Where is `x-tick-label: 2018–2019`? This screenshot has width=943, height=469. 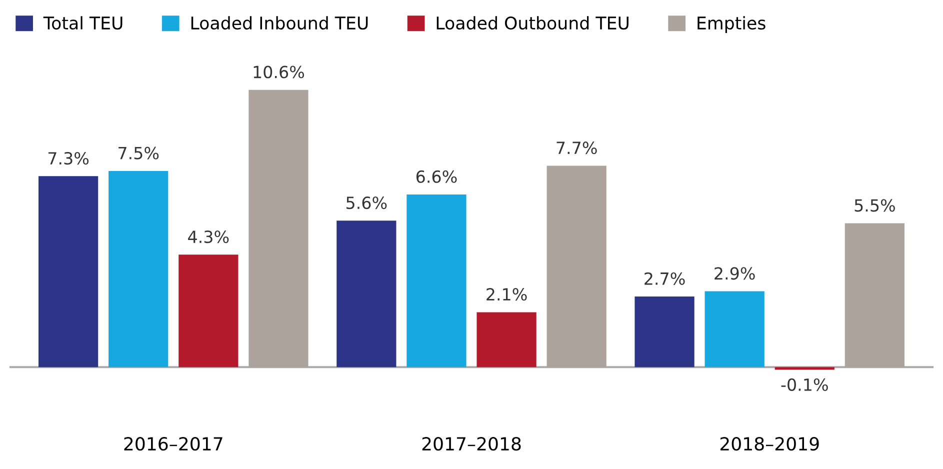 x-tick-label: 2018–2019 is located at coordinates (769, 443).